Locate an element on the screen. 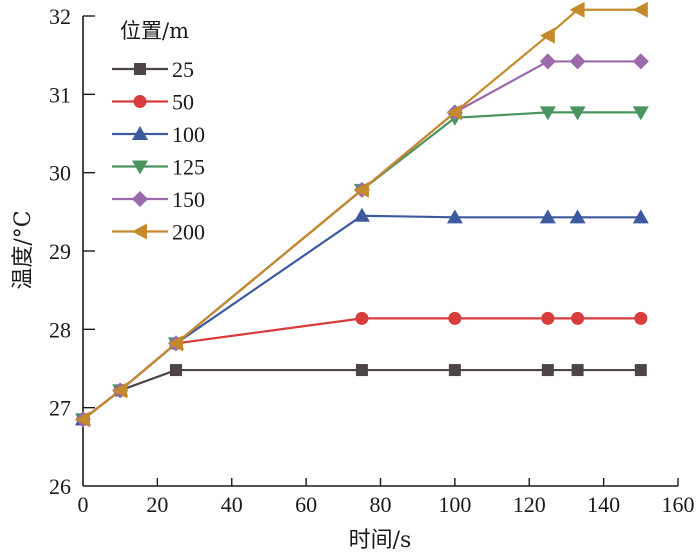  y-tick-label: 29 is located at coordinates (60, 251).